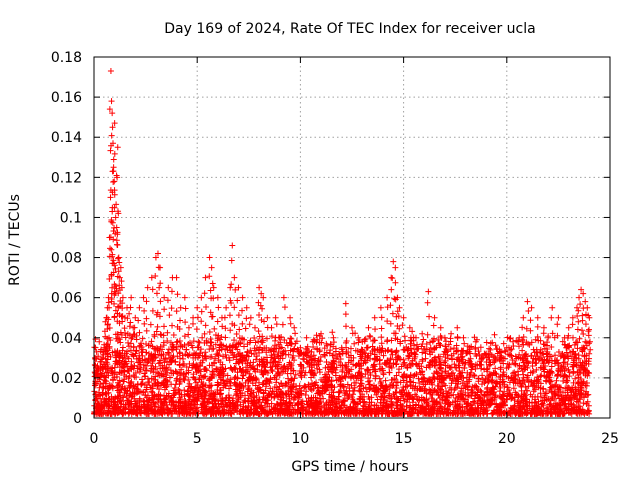 Image resolution: width=640 pixels, height=480 pixels. I want to click on x-tick-label: 0, so click(94, 439).